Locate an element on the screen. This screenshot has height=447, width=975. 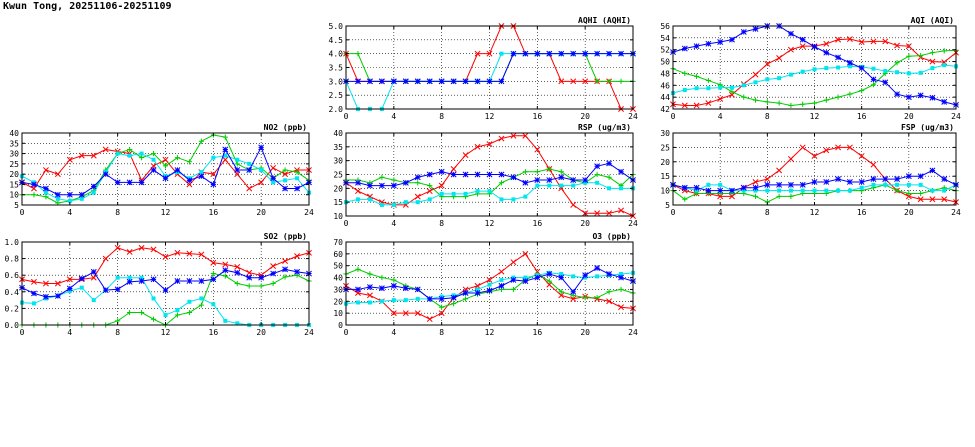
y-tick-label: 20 is located at coordinates (14, 174).